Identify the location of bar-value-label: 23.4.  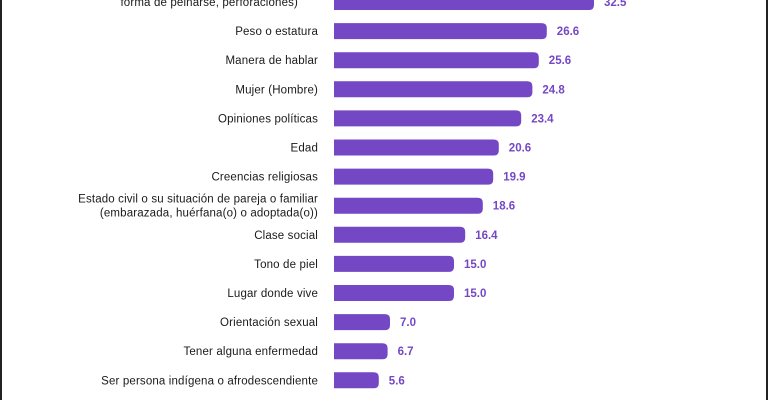
(542, 119).